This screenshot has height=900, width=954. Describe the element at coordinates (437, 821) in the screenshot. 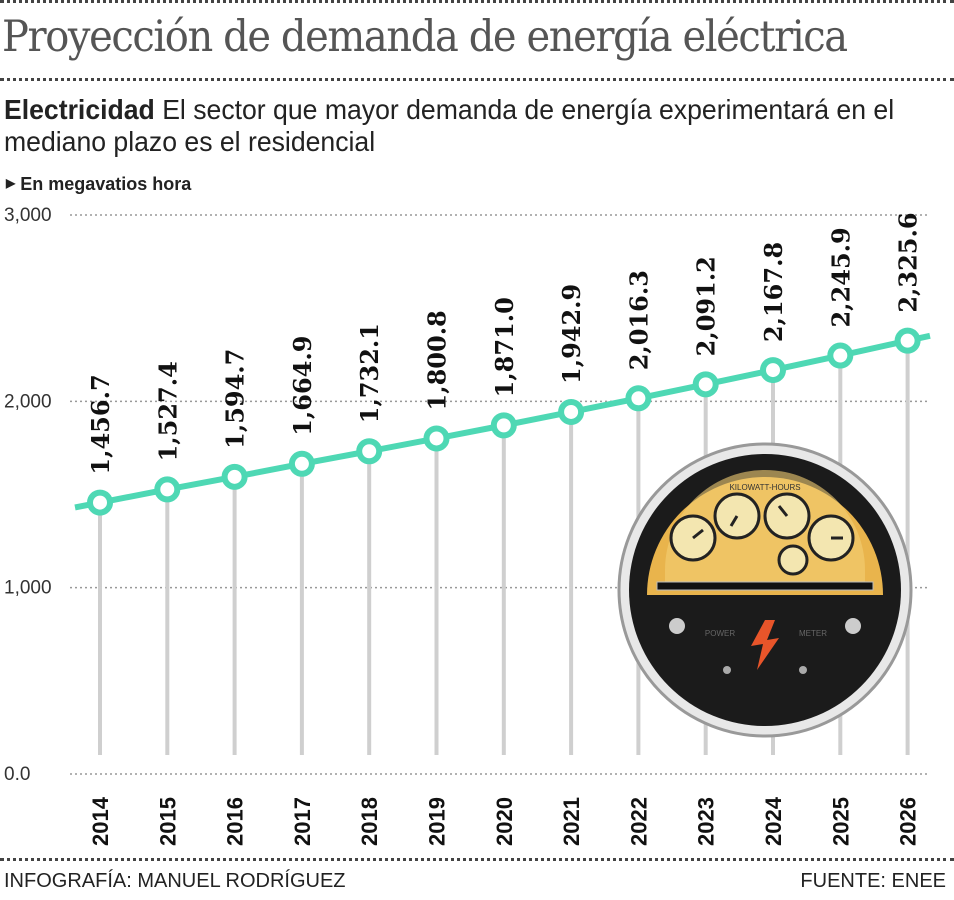

I see `x-tick-label: 2019` at that location.